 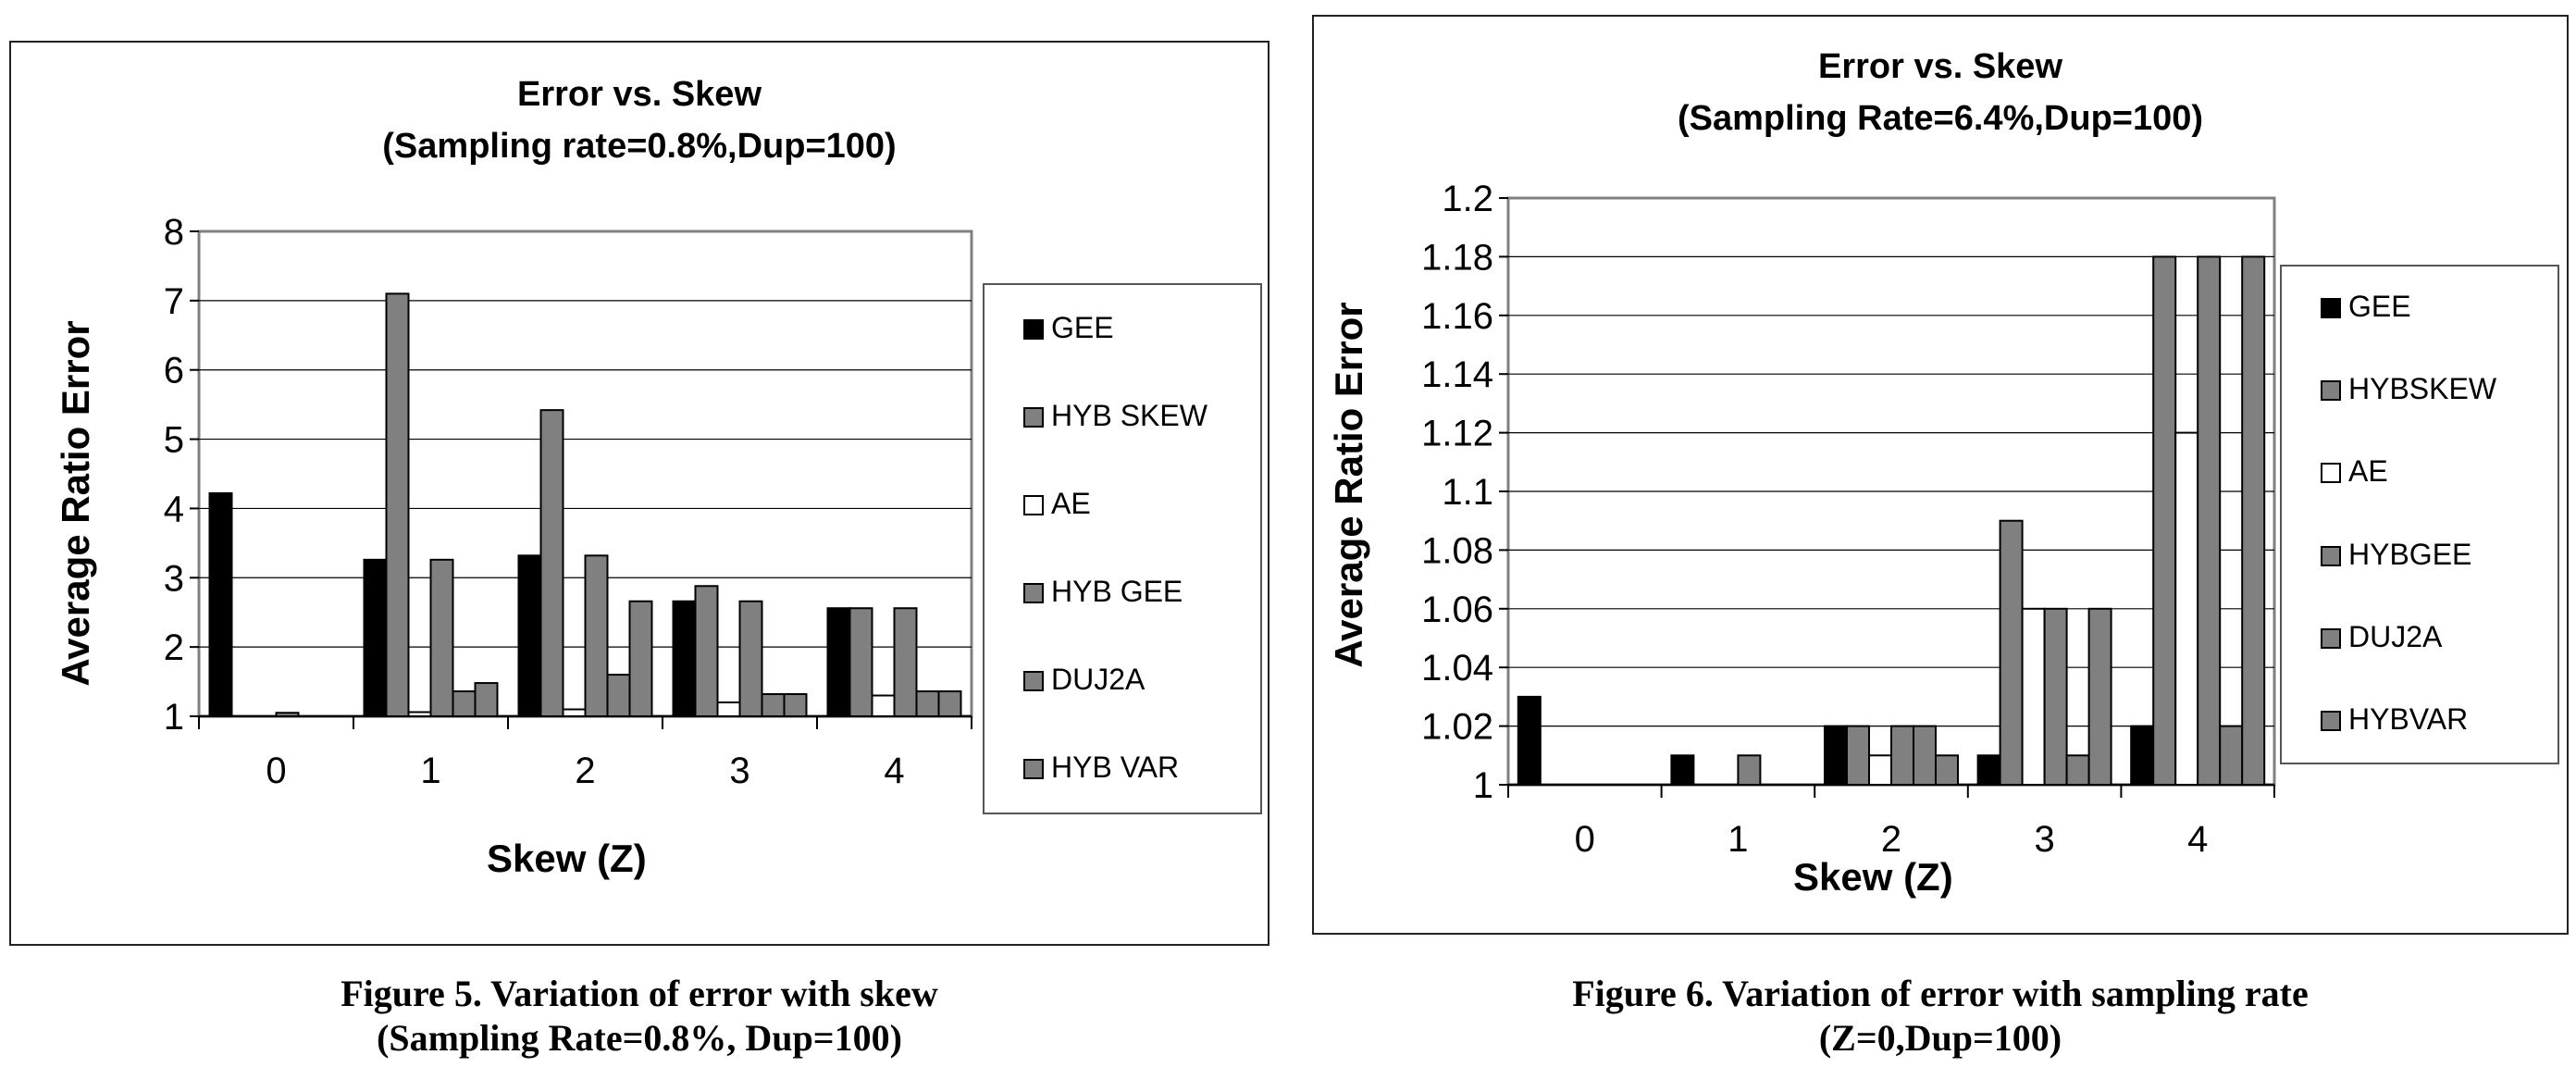 What do you see at coordinates (174, 717) in the screenshot?
I see `y-tick-label: 1` at bounding box center [174, 717].